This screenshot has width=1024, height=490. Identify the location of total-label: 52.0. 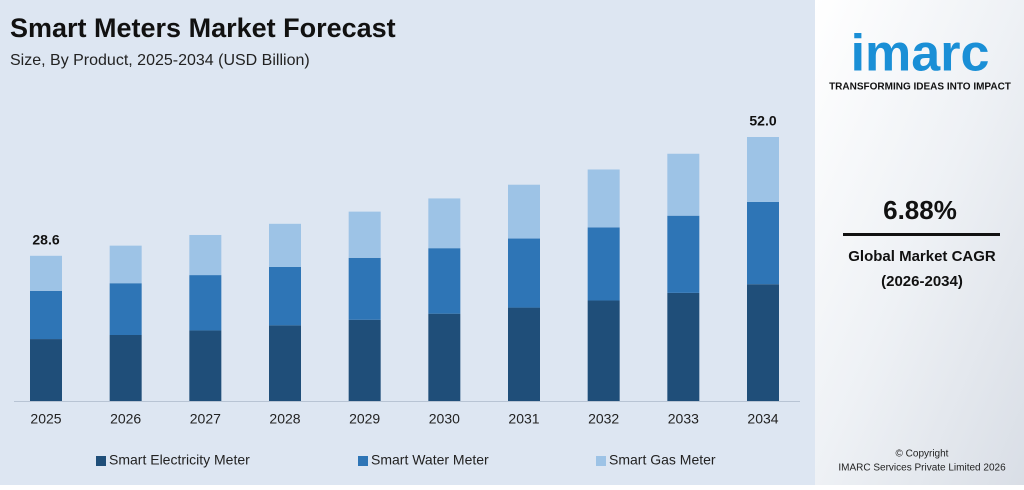
(762, 121).